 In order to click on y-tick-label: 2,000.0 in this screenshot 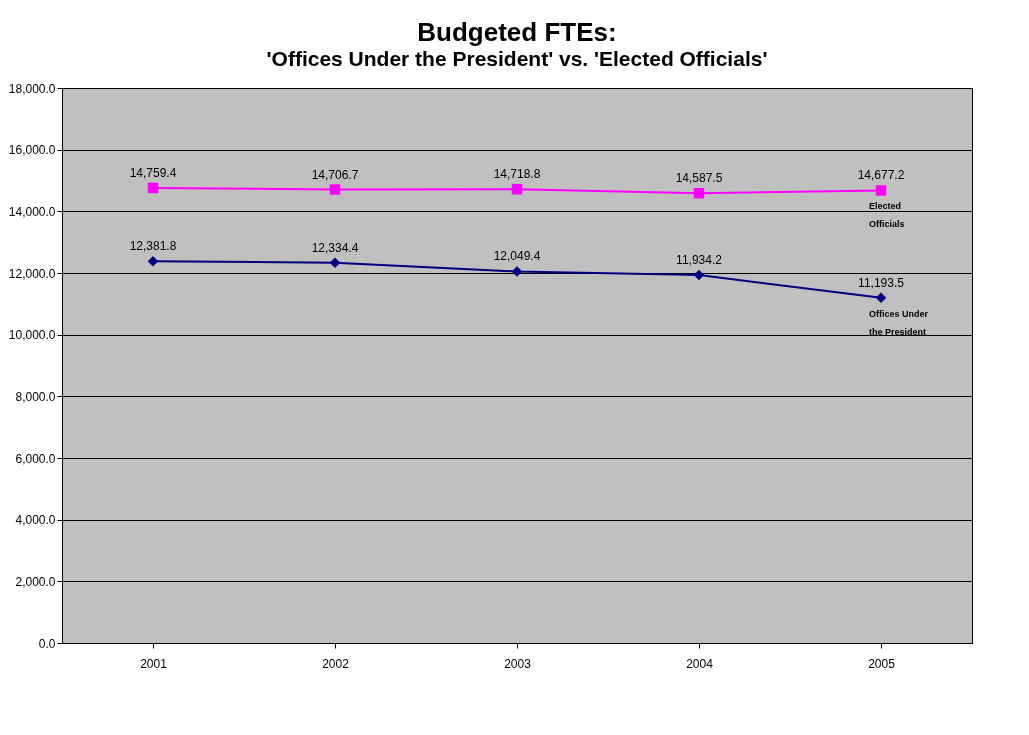, I will do `click(35, 581)`.